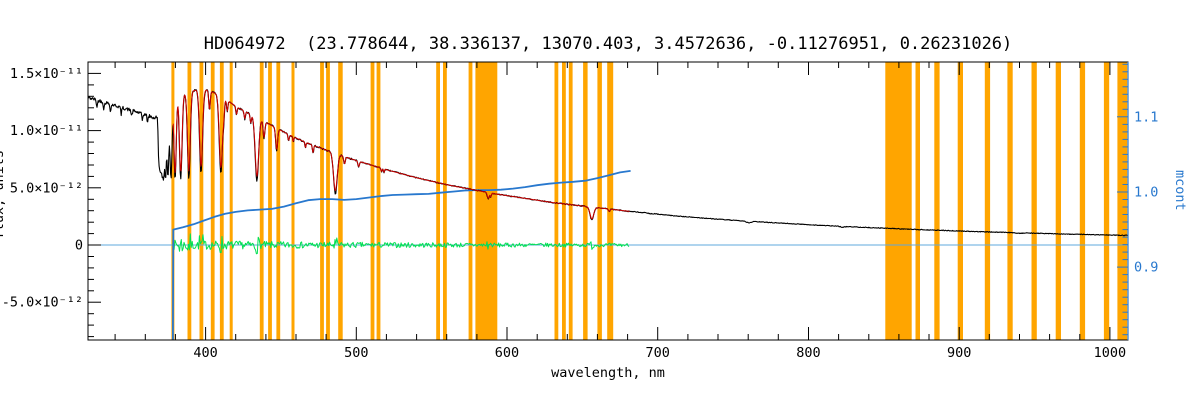  What do you see at coordinates (658, 353) in the screenshot?
I see `x-tick-label: 700` at bounding box center [658, 353].